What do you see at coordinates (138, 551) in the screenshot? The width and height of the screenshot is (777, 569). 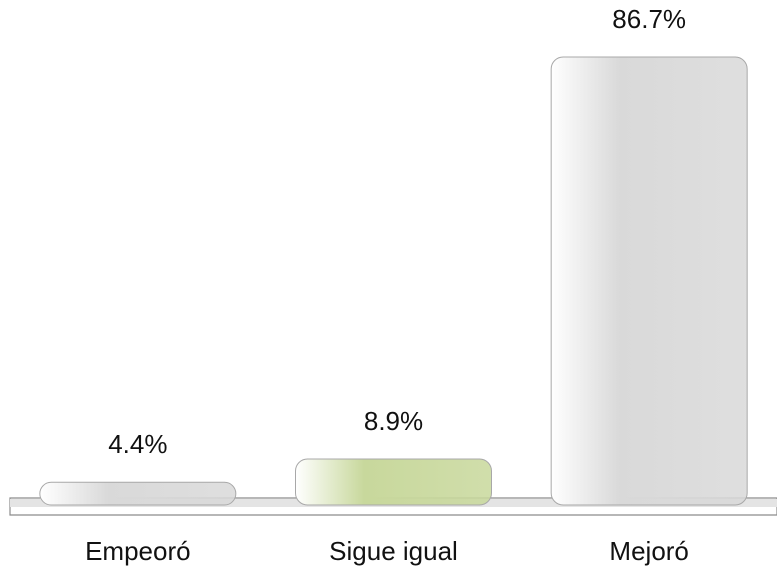 I see `x-tick-label: Empeoró` at bounding box center [138, 551].